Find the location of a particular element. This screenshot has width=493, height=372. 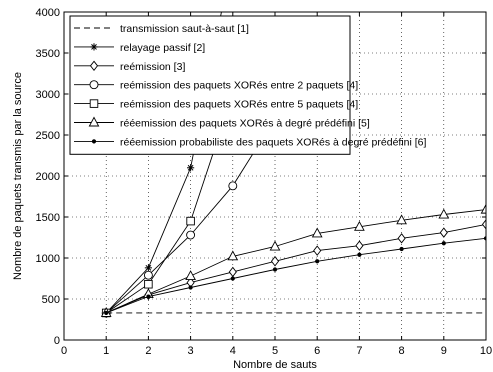

y-tick-label: 2000 is located at coordinates (48, 177).